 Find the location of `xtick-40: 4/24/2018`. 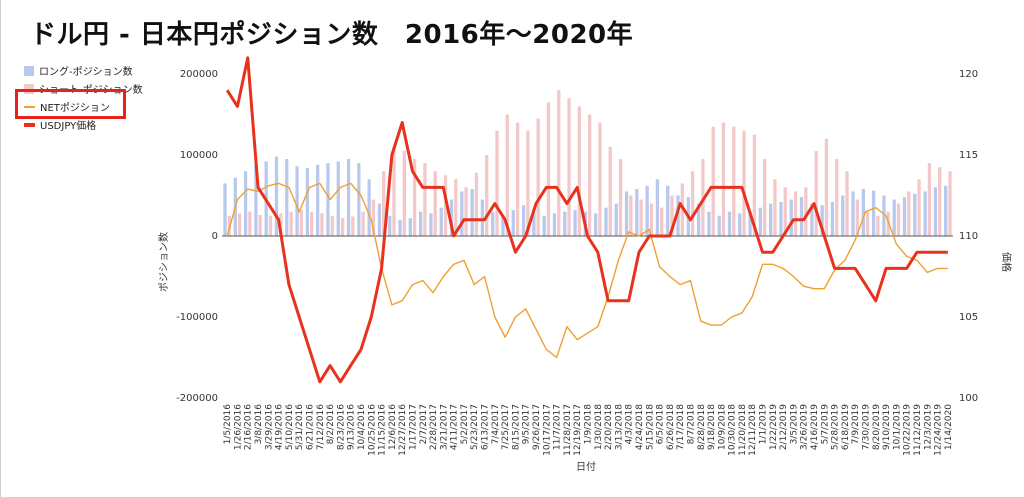

xtick-40: 4/24/2018 is located at coordinates (640, 427).